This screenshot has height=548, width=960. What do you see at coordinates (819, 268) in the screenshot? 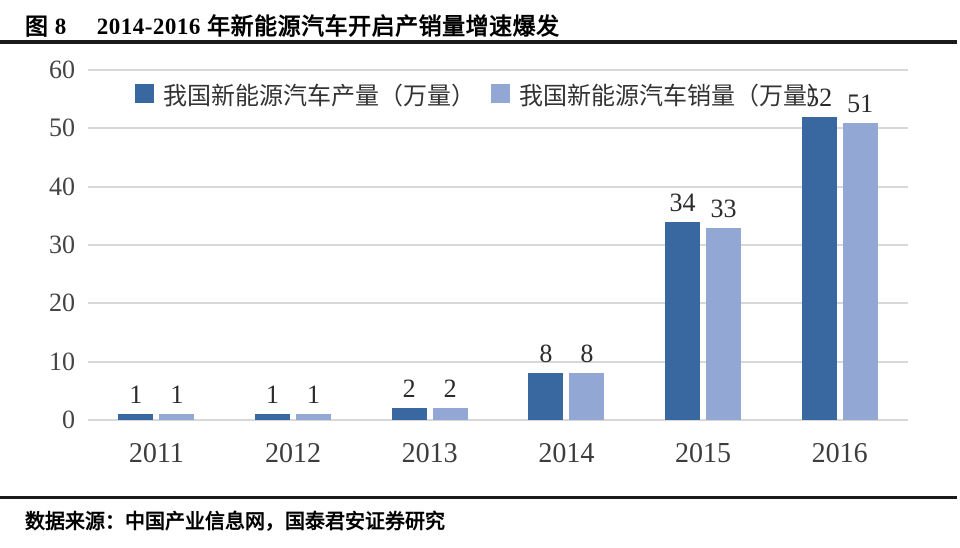
I see `bar-production-2016` at bounding box center [819, 268].